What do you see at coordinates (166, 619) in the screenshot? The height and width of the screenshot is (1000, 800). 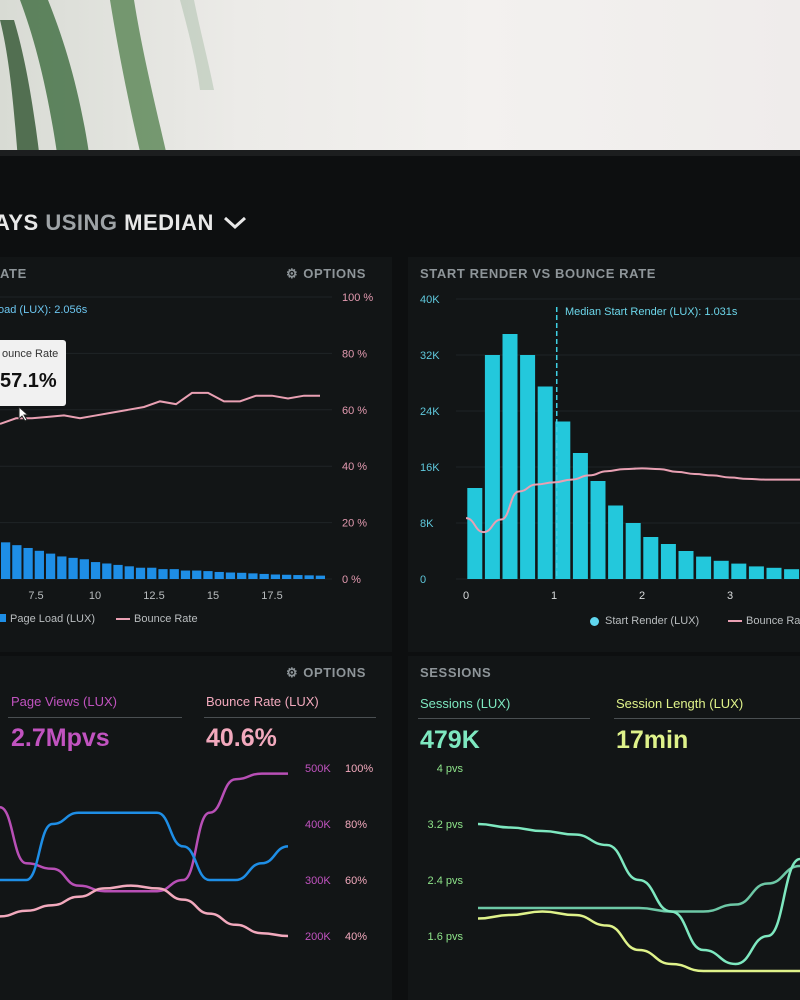 I see `legend-bounce-rate-label: Bounce Rate` at bounding box center [166, 619].